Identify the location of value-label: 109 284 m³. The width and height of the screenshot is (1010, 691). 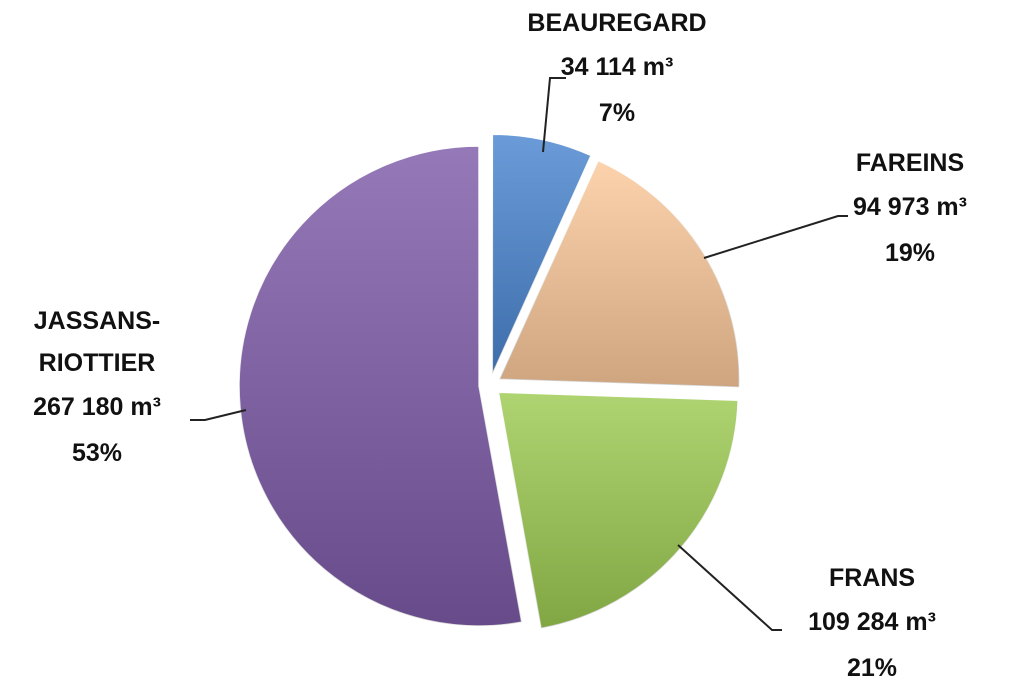
(872, 622).